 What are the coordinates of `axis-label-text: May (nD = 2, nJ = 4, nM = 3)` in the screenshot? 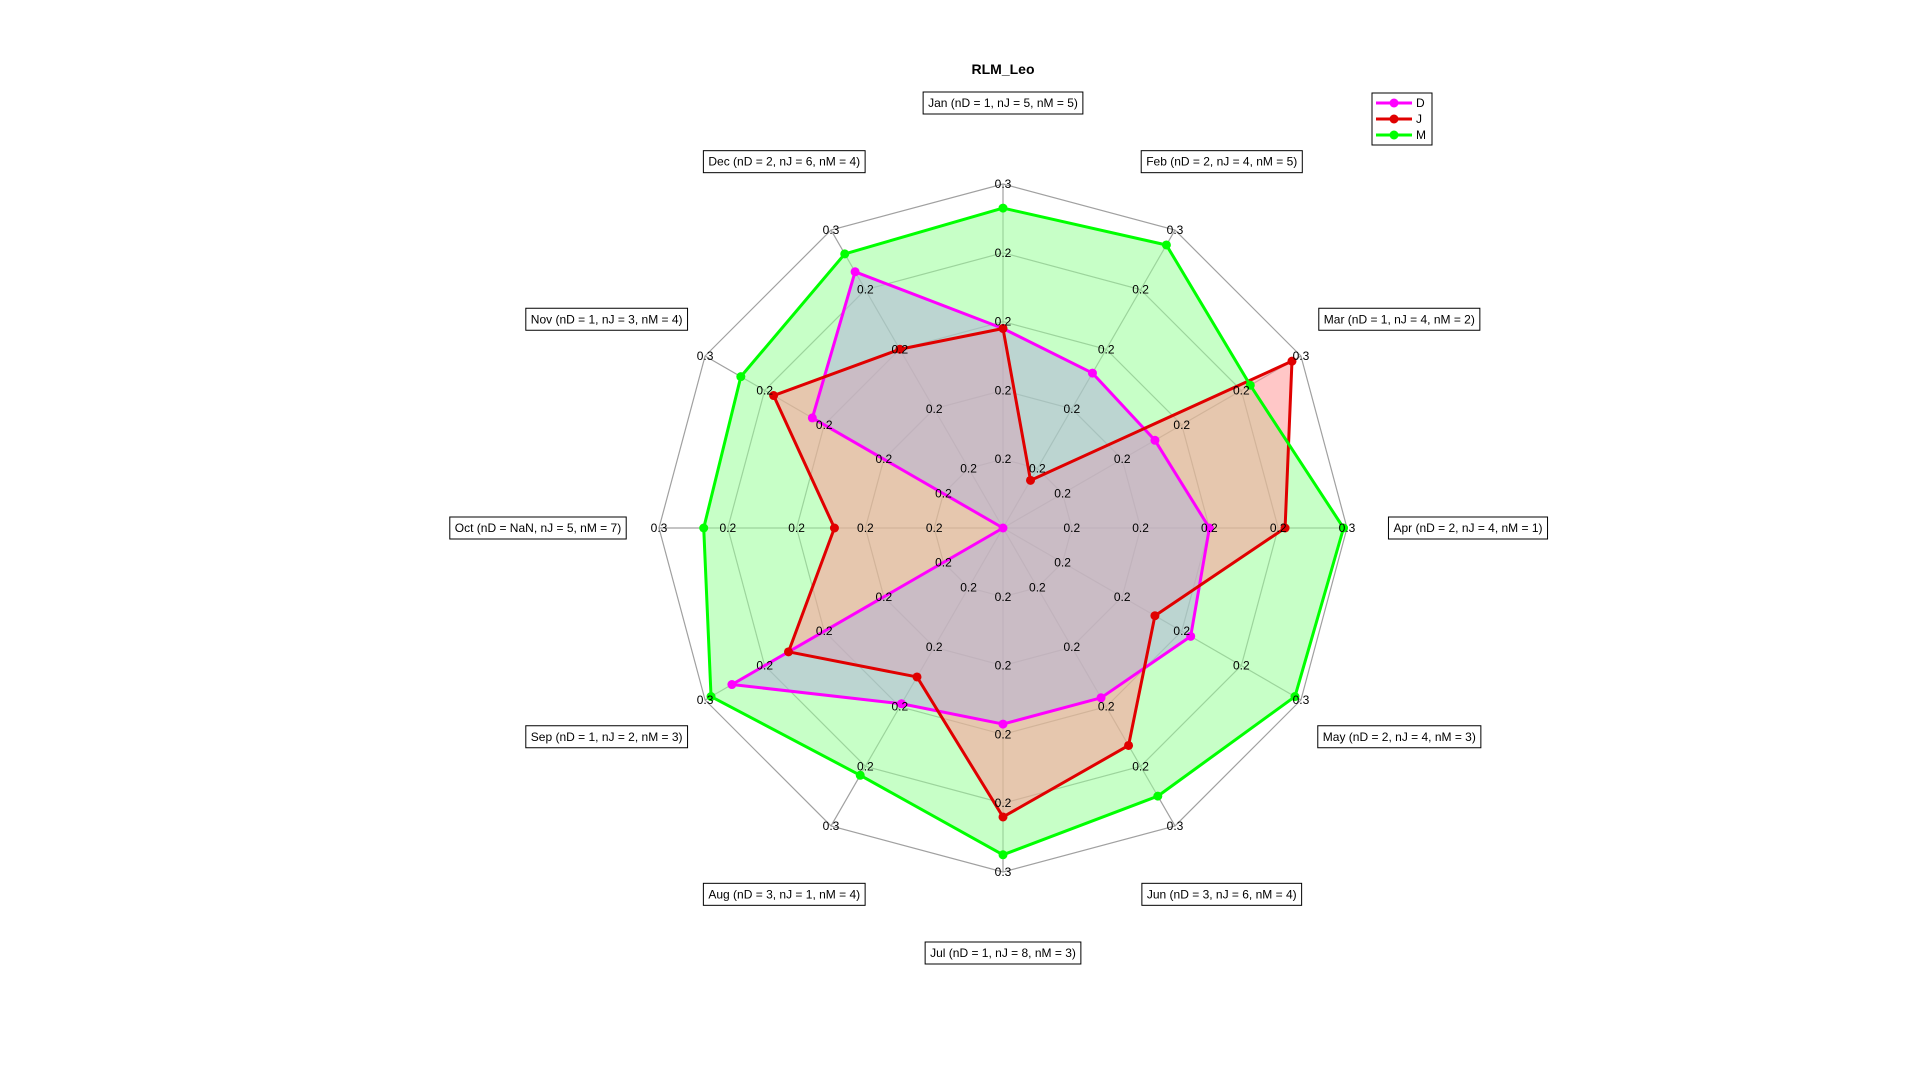 It's located at (1399, 737).